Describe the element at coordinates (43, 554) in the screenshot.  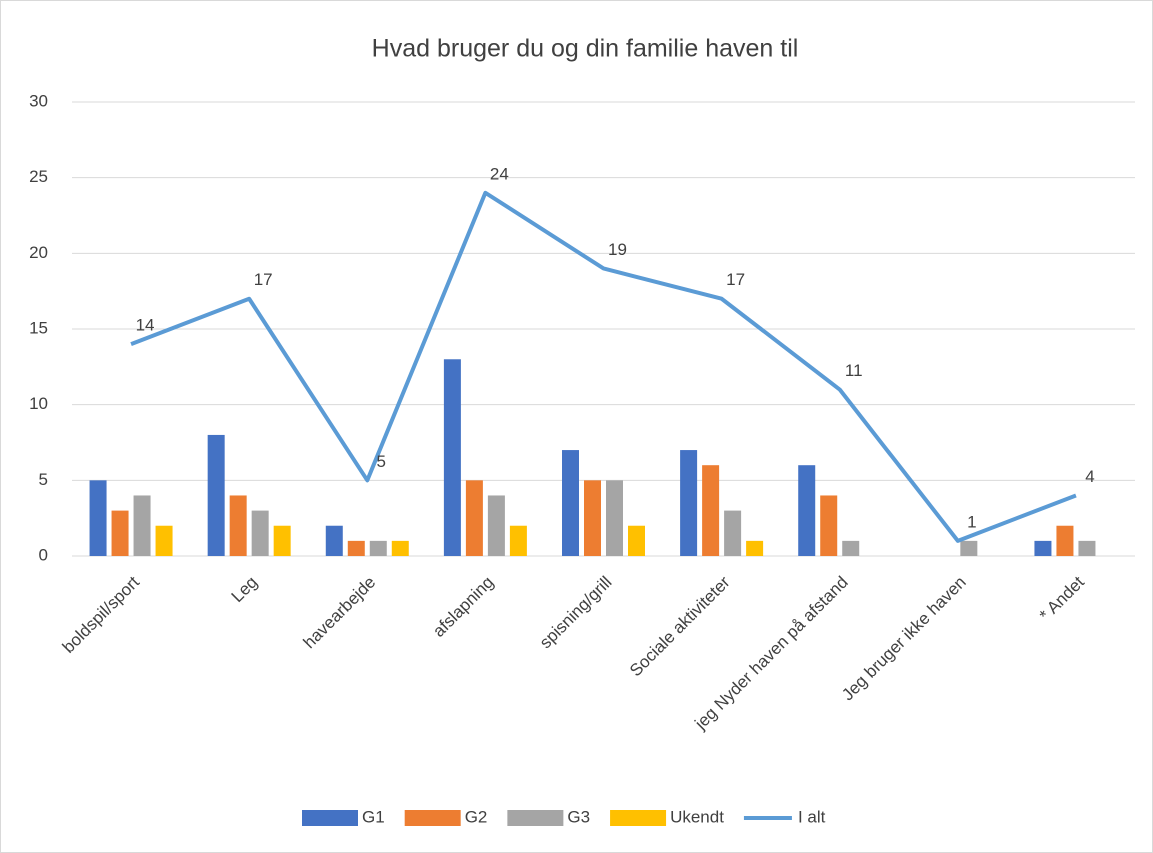
I see `y-tick-label: 0` at that location.